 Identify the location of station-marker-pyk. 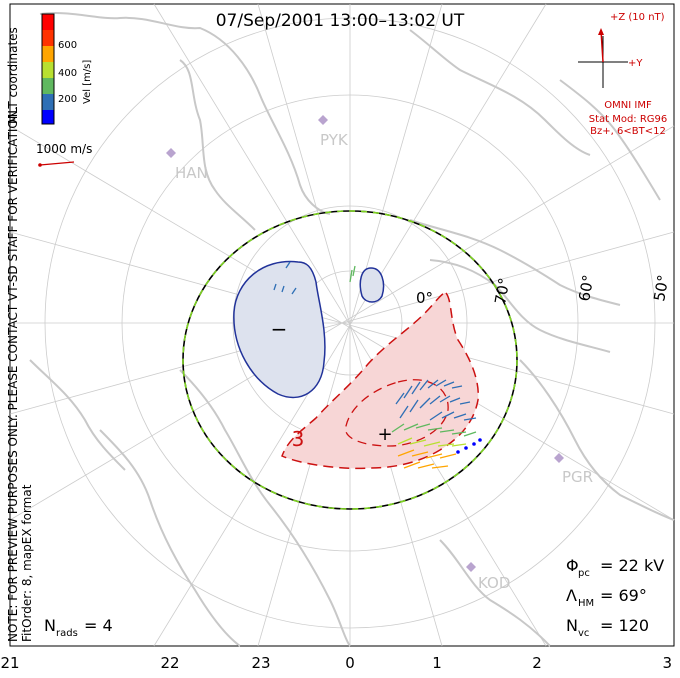
(323, 120).